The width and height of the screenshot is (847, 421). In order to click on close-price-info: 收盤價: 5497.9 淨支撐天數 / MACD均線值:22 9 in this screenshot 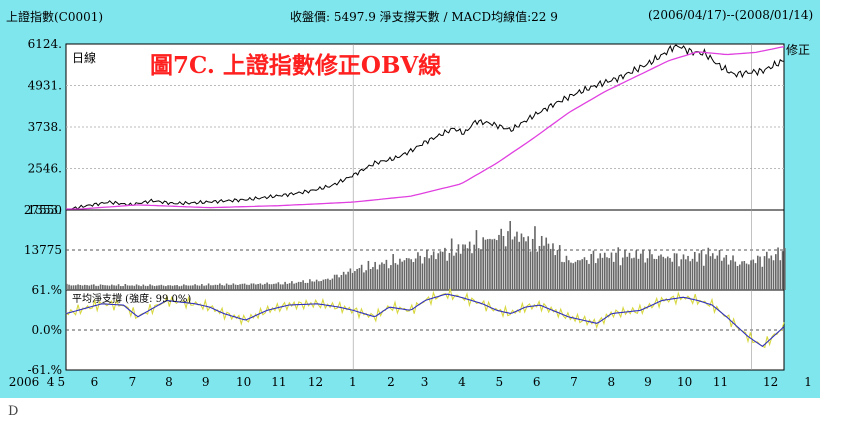, I will do `click(424, 17)`.